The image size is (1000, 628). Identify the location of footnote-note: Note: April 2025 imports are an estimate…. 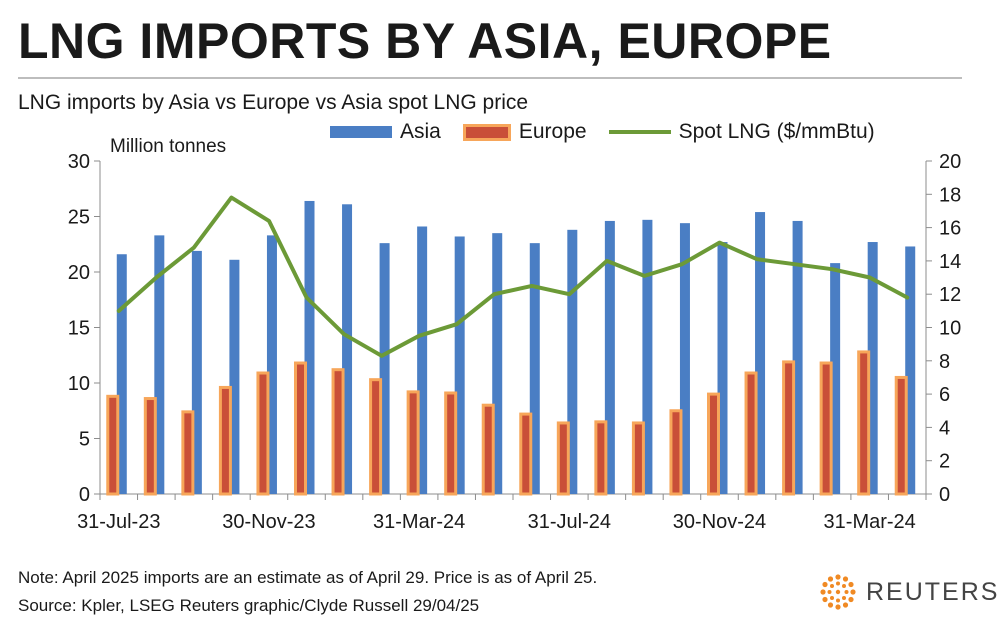
(308, 577).